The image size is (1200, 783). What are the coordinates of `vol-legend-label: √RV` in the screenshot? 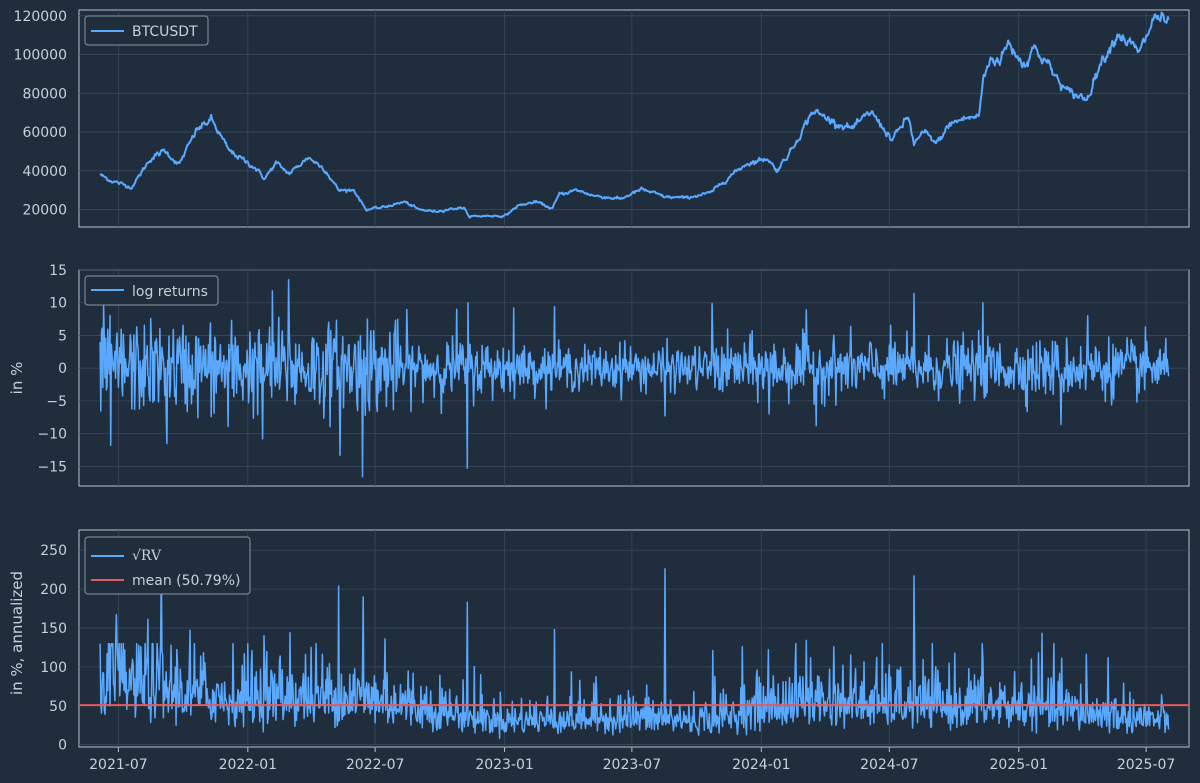 It's located at (147, 556).